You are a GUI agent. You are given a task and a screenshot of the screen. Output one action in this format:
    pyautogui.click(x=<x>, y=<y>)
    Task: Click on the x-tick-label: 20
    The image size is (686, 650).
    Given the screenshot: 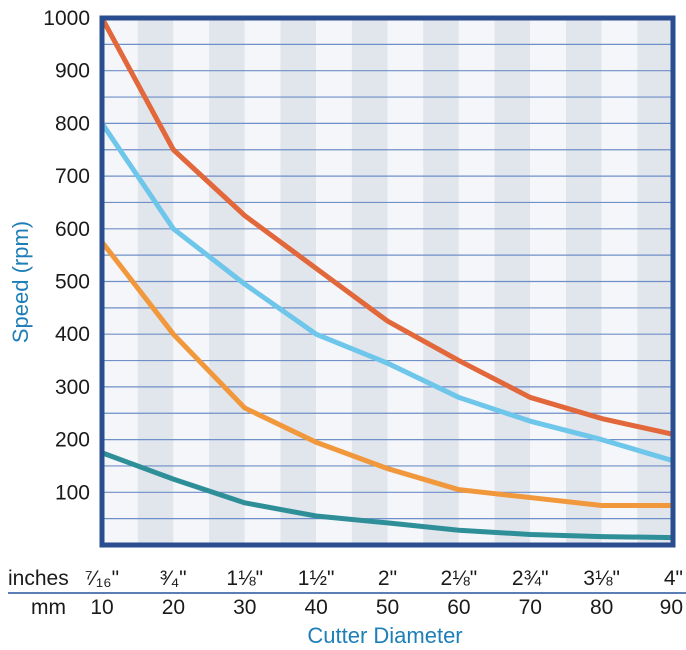 What is the action you would take?
    pyautogui.click(x=173, y=607)
    